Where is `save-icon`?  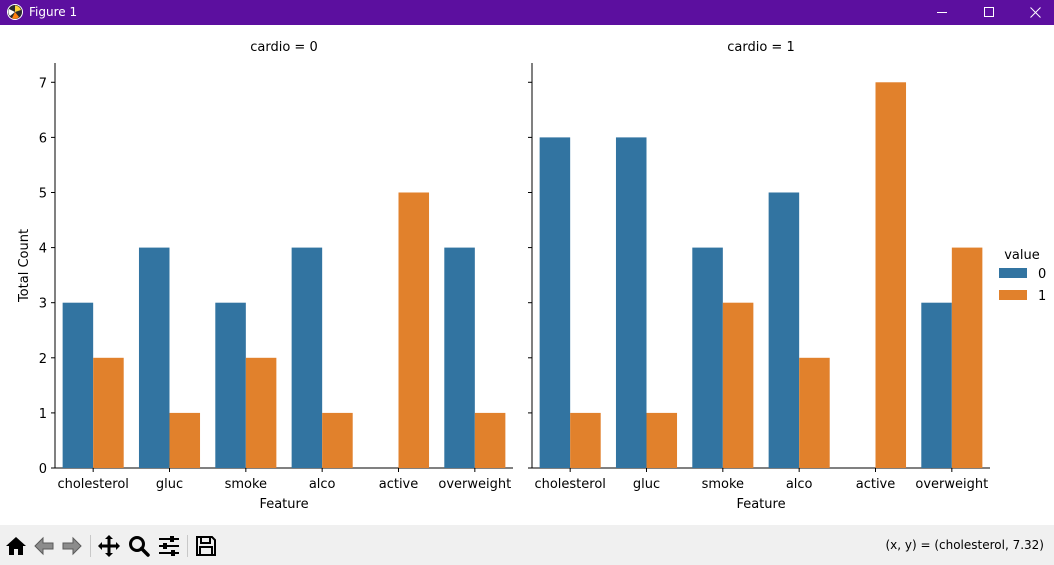
save-icon is located at coordinates (206, 546).